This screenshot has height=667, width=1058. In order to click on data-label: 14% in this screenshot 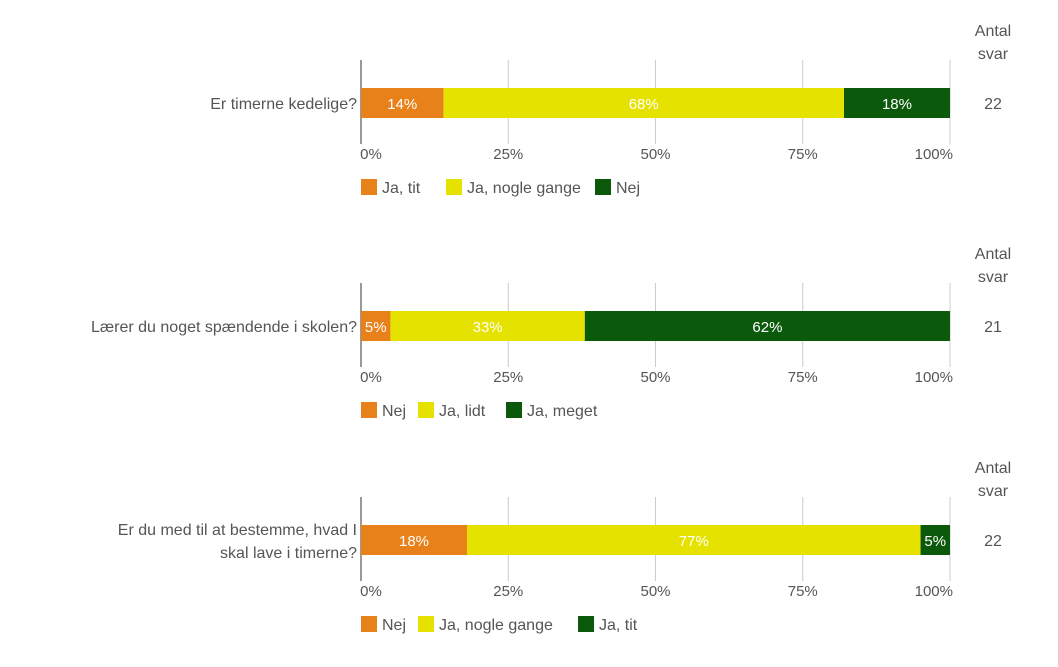, I will do `click(402, 104)`.